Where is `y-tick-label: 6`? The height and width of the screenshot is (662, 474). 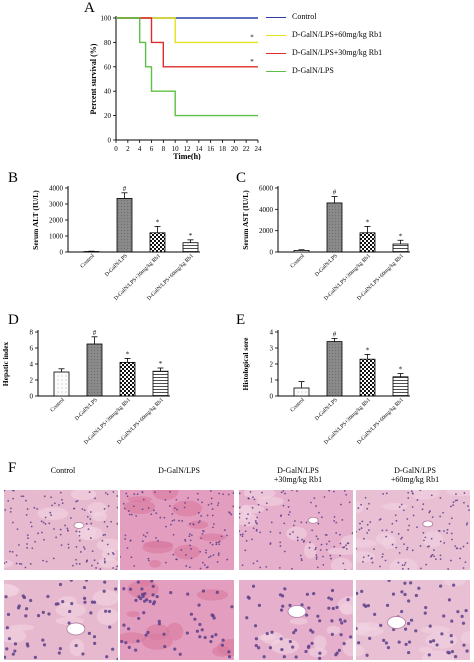 y-tick-label: 6 is located at coordinates (32, 349).